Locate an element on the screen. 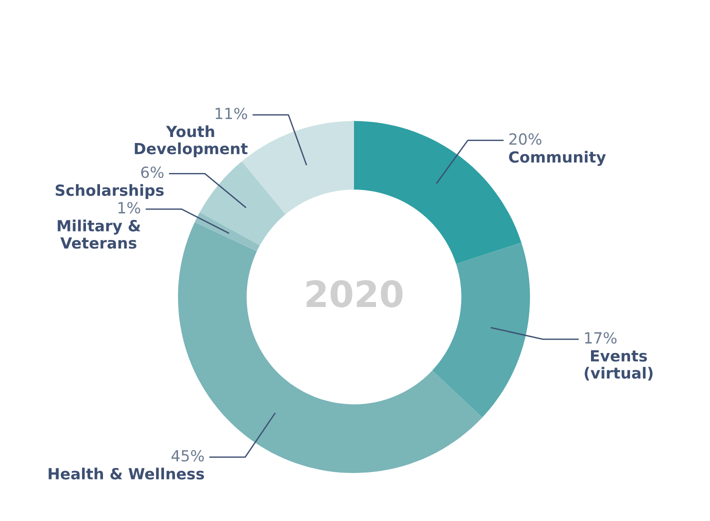 This screenshot has width=710, height=521. slice-label: Events (virtual) is located at coordinates (618, 365).